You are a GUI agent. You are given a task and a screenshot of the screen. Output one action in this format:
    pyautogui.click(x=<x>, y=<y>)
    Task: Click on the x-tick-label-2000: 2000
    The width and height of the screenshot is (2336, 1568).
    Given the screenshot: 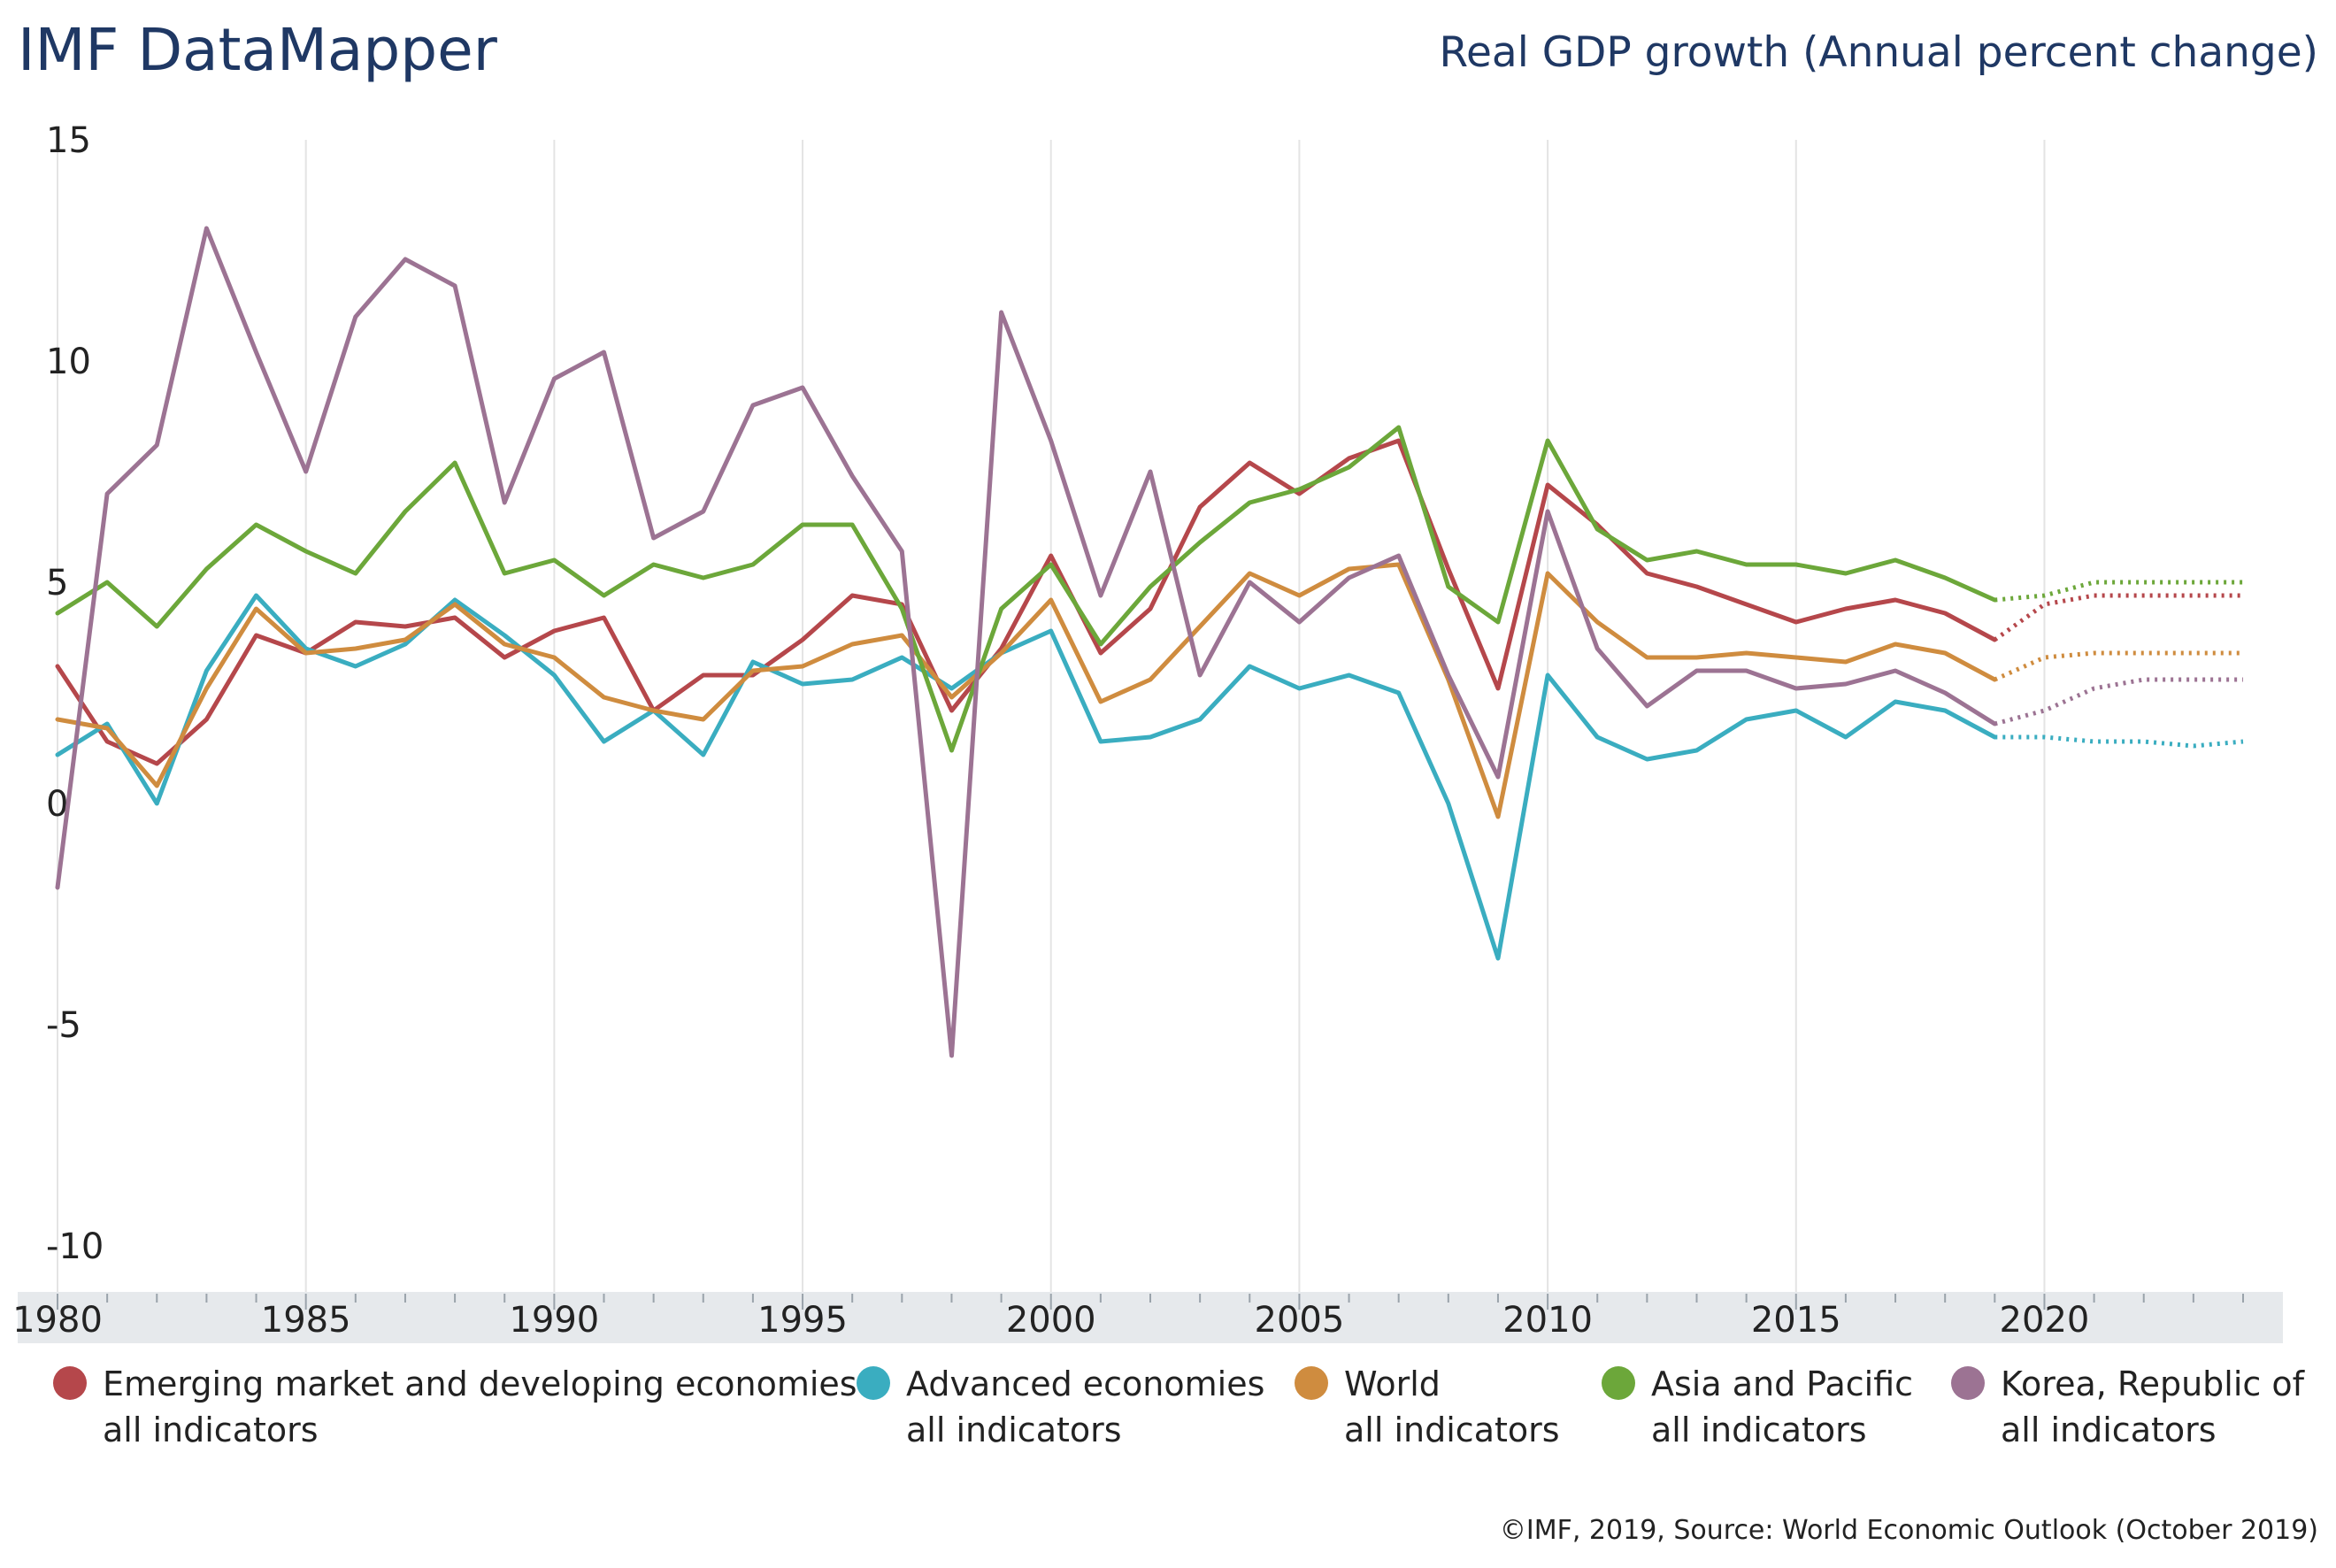 What is the action you would take?
    pyautogui.click(x=1051, y=1320)
    